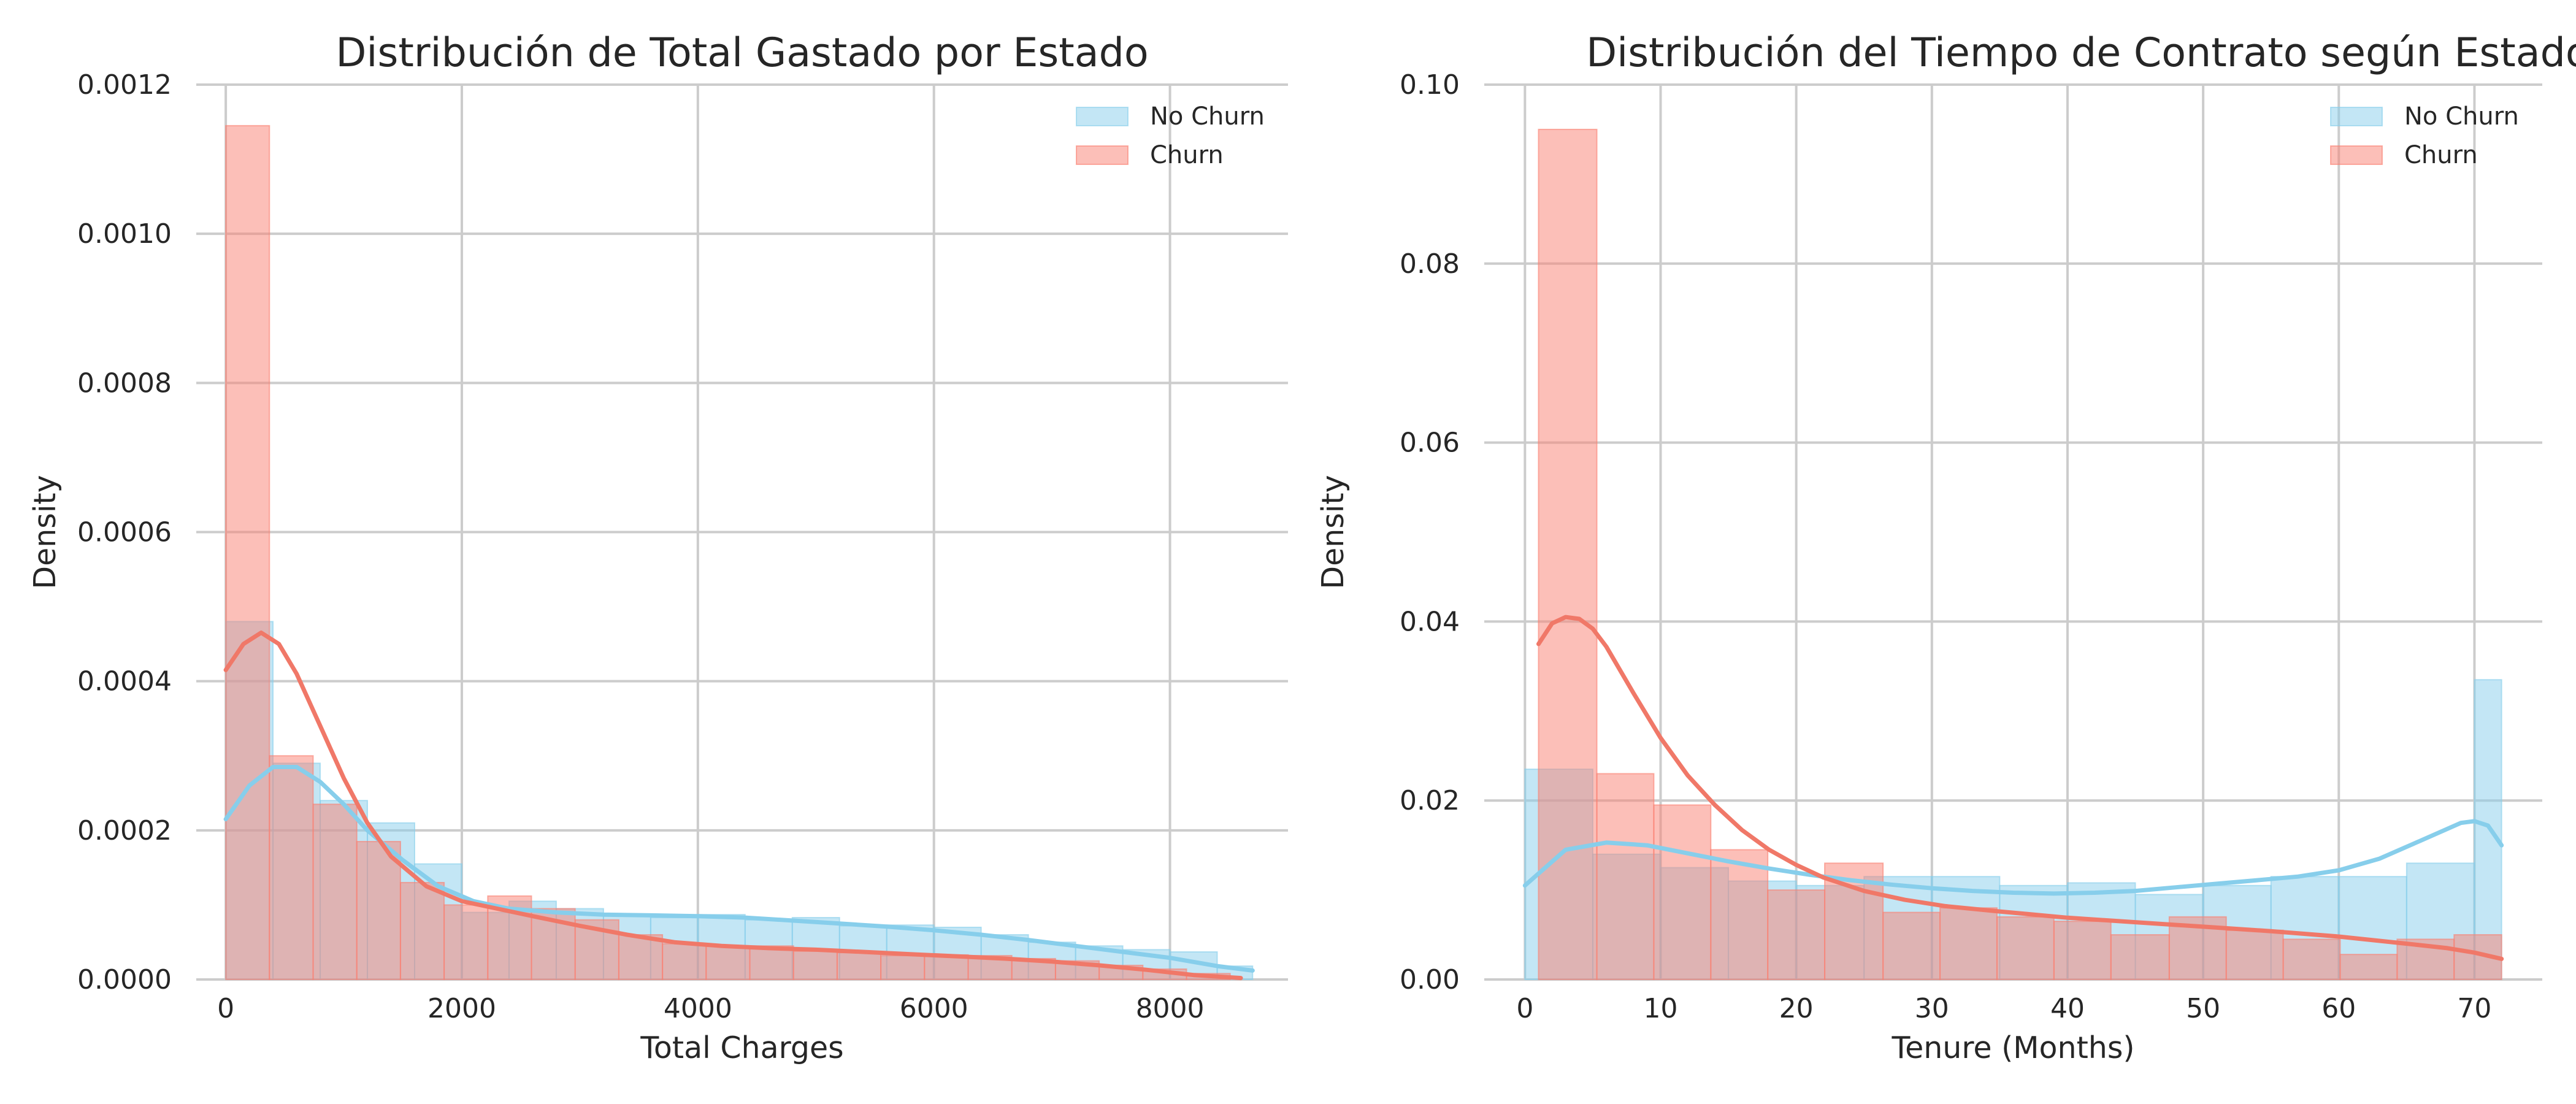 This screenshot has height=1104, width=2576. I want to click on y-tick-label: 0.10, so click(1430, 85).